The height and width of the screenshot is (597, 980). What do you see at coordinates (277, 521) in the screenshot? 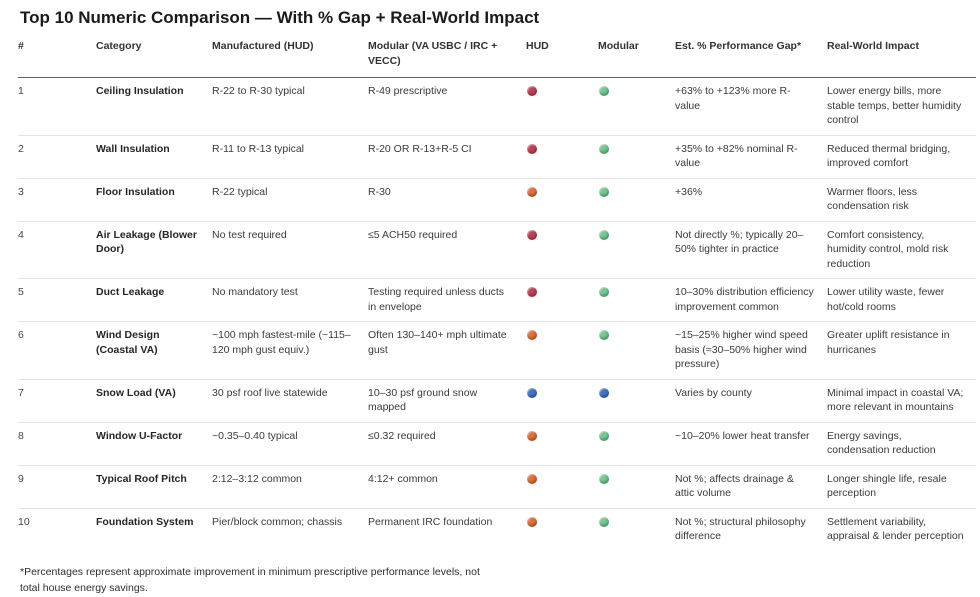
I see `manufactured-value-cell: Pier/block common; chassis` at bounding box center [277, 521].